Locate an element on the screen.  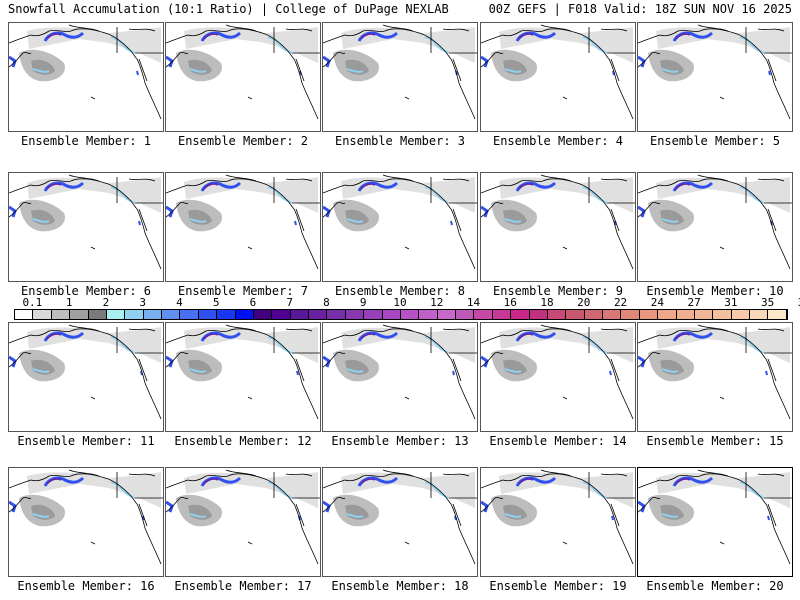
ensemble-member-panel: Ensemble Member: 1 is located at coordinates (86, 85).